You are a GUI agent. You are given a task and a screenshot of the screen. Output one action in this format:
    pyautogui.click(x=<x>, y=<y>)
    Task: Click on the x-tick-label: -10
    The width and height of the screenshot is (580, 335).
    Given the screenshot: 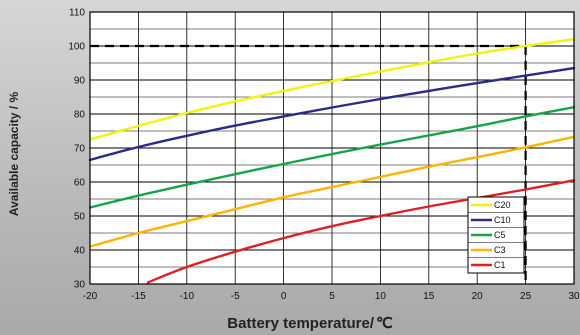 What is the action you would take?
    pyautogui.click(x=187, y=296)
    